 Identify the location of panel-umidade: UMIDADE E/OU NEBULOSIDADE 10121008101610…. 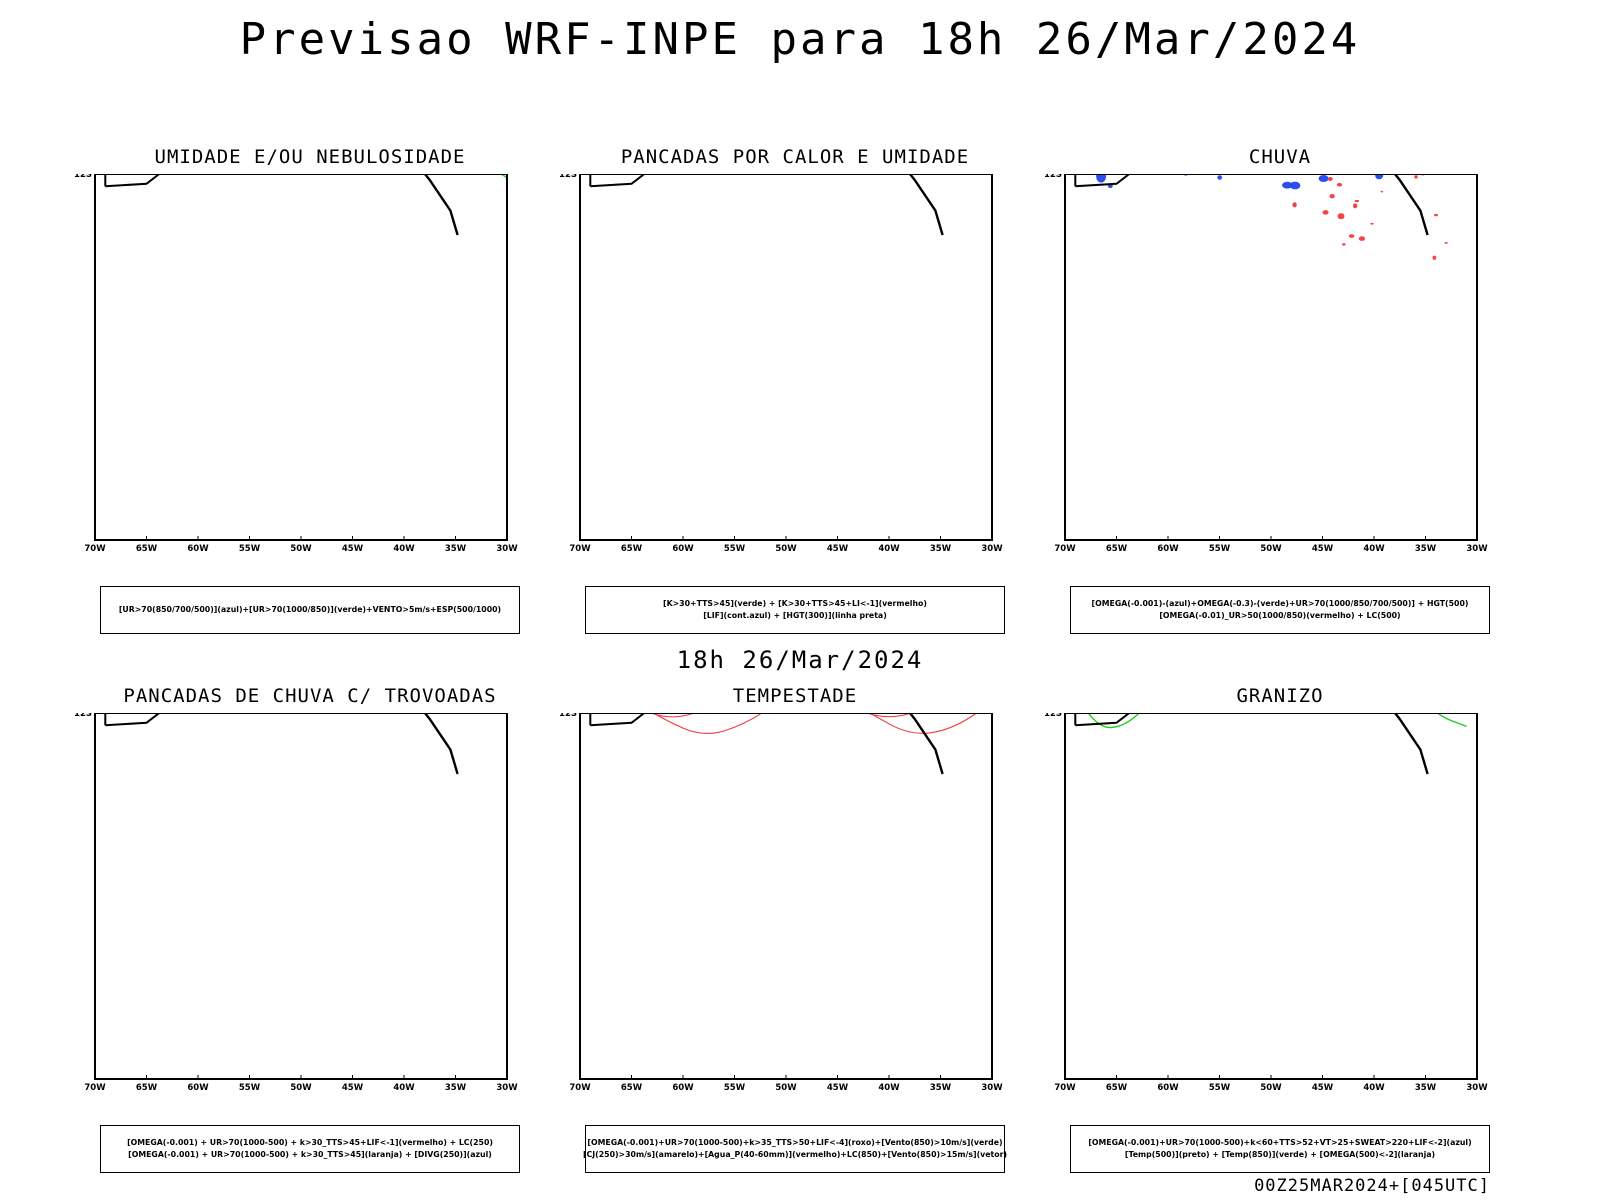
(310, 390).